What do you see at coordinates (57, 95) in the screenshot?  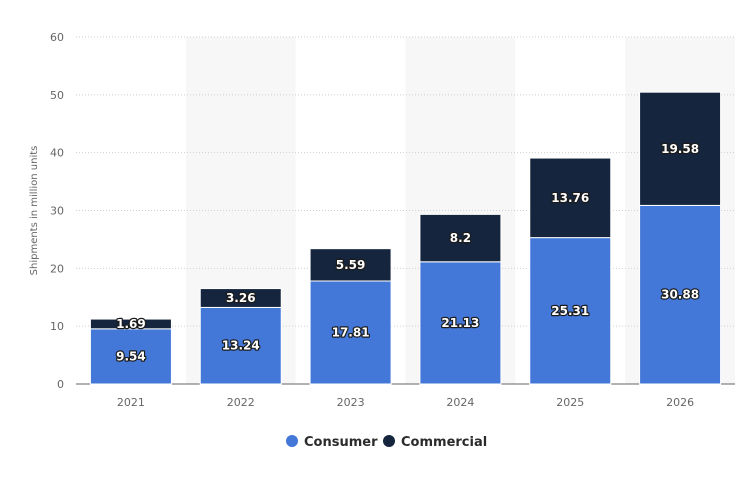 I see `y-tick-label: 50` at bounding box center [57, 95].